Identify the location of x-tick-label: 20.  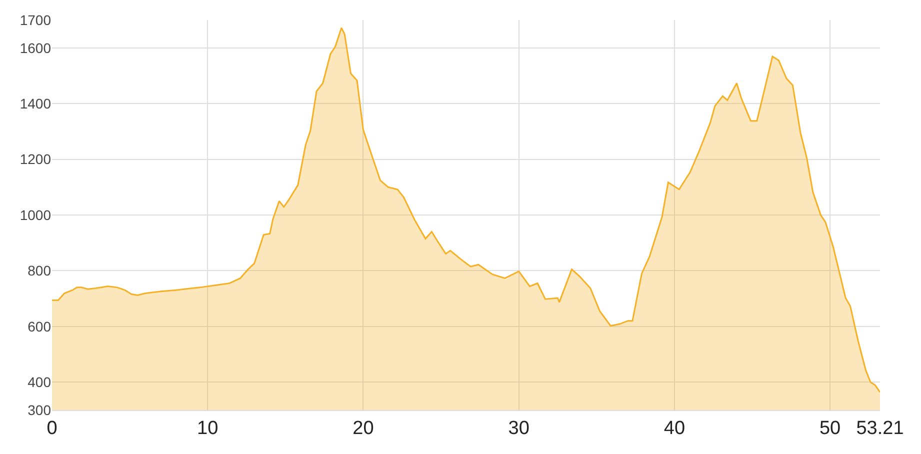
(363, 428).